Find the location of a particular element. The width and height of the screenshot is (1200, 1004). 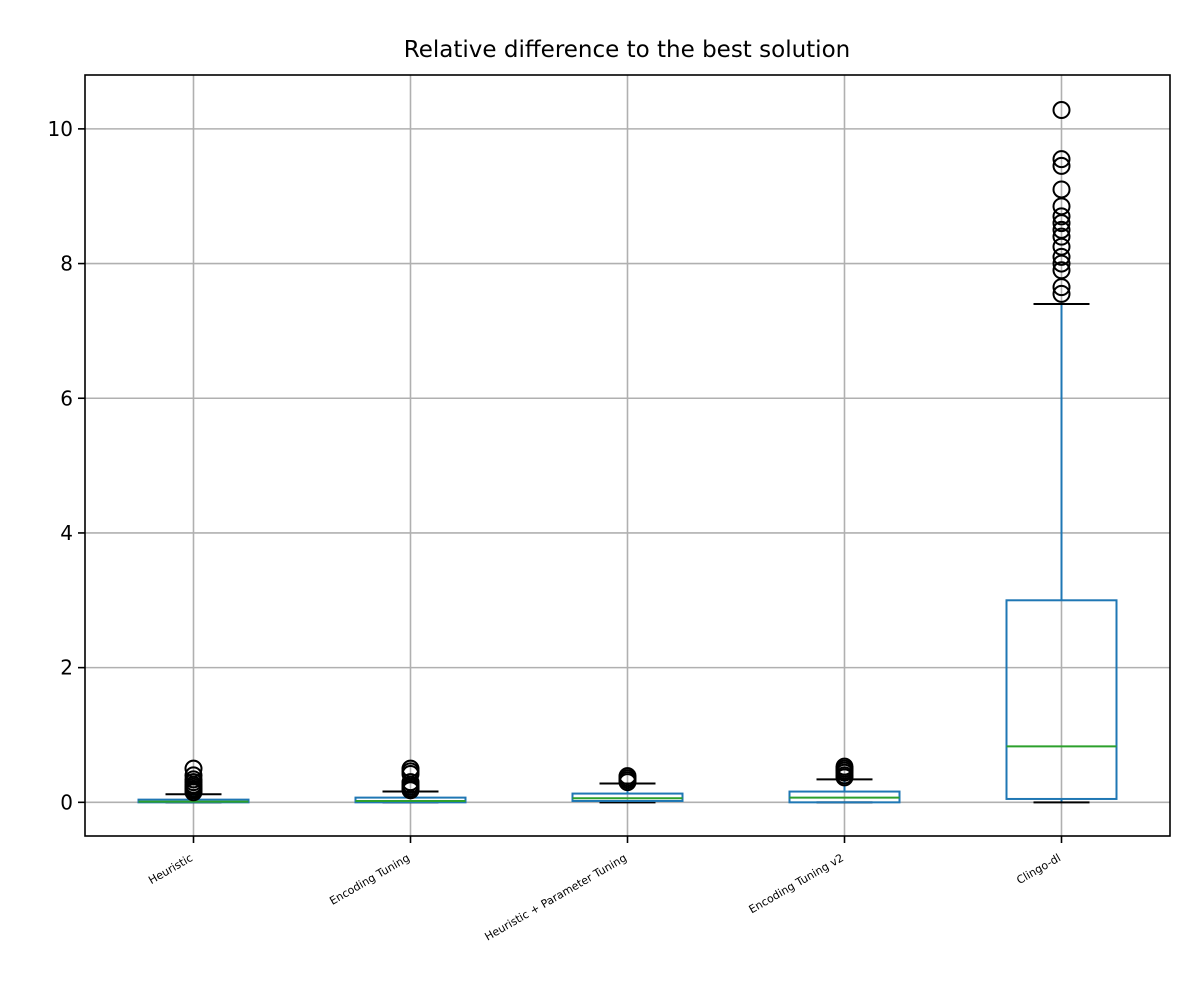

x-tick-label: Encoding Tuning v2 is located at coordinates (796, 883).